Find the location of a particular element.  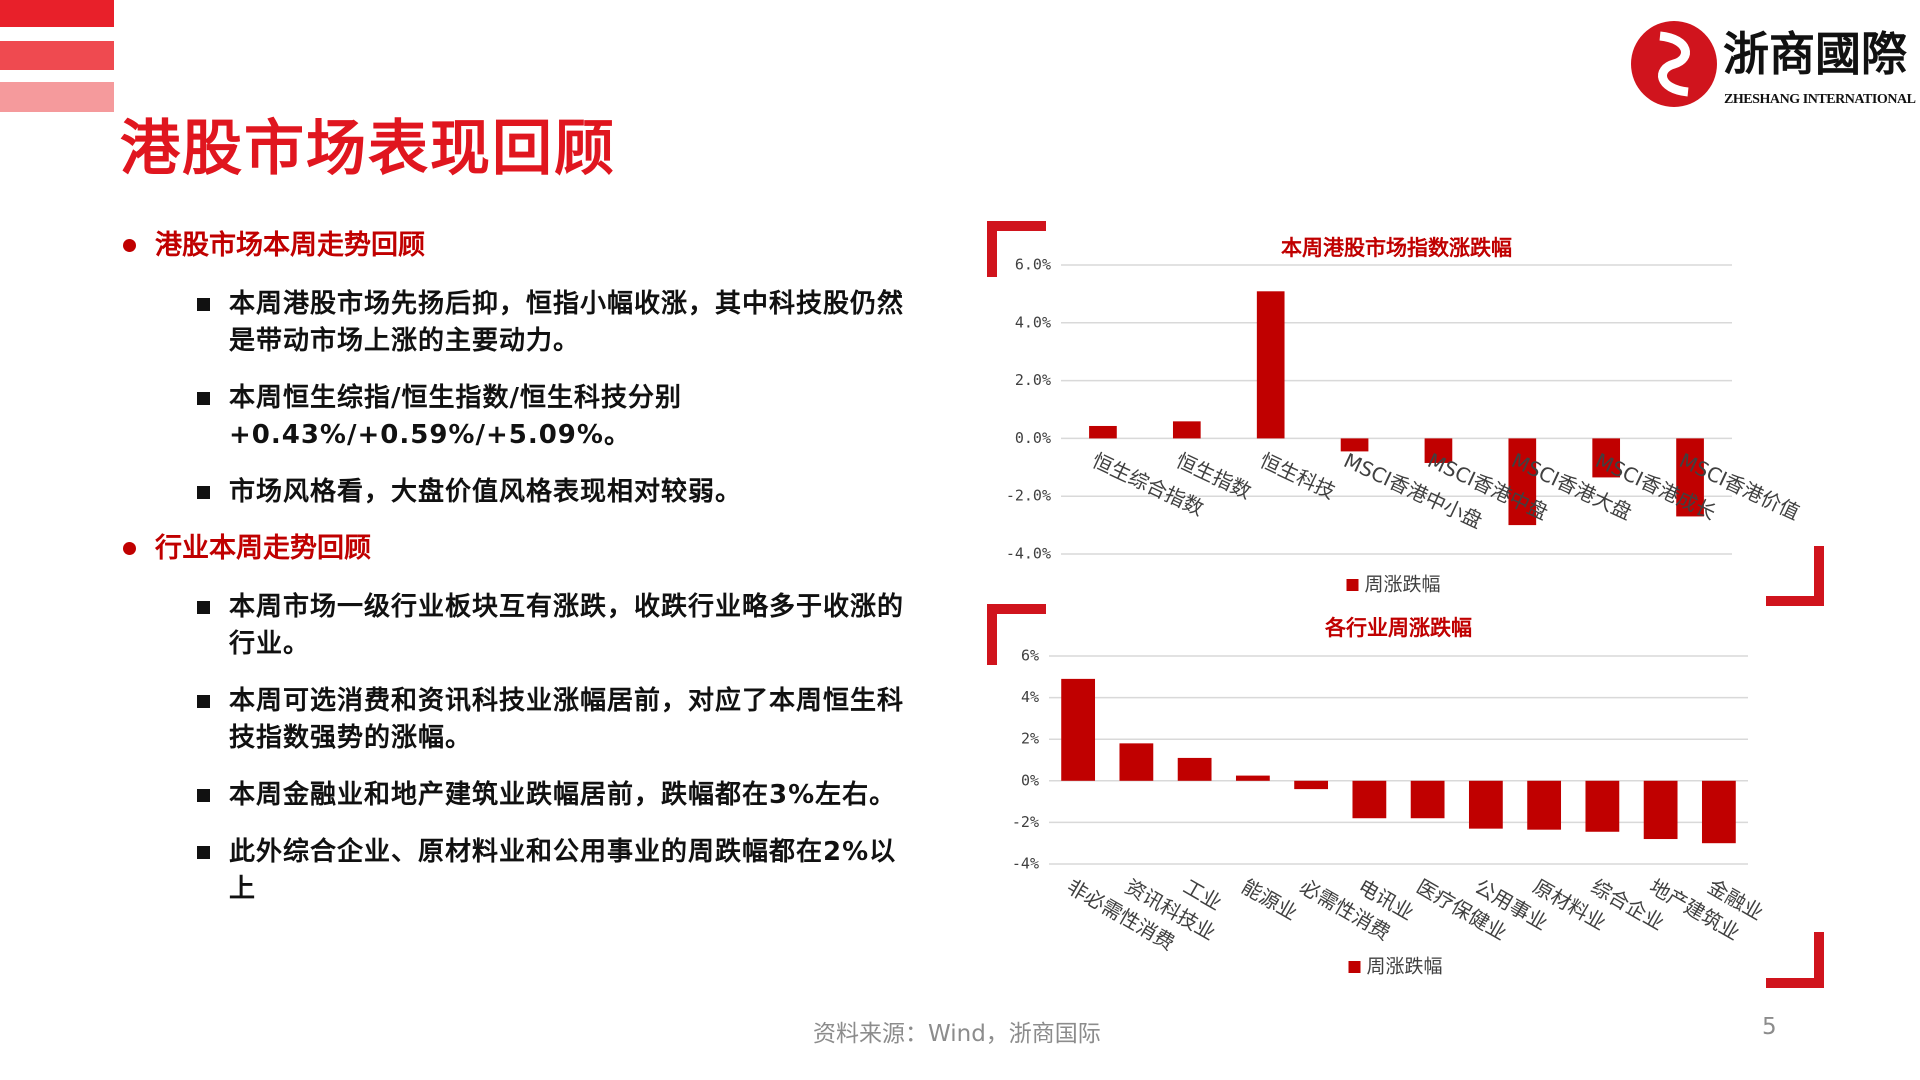

y-tick-label: -4% is located at coordinates (1025, 864).